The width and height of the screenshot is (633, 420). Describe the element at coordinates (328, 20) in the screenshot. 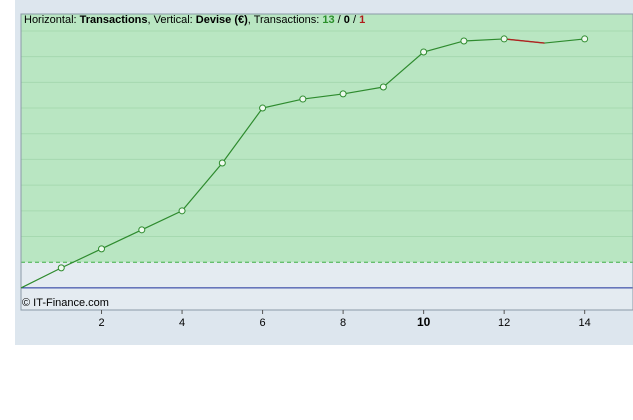

I see `header-part: 13` at that location.